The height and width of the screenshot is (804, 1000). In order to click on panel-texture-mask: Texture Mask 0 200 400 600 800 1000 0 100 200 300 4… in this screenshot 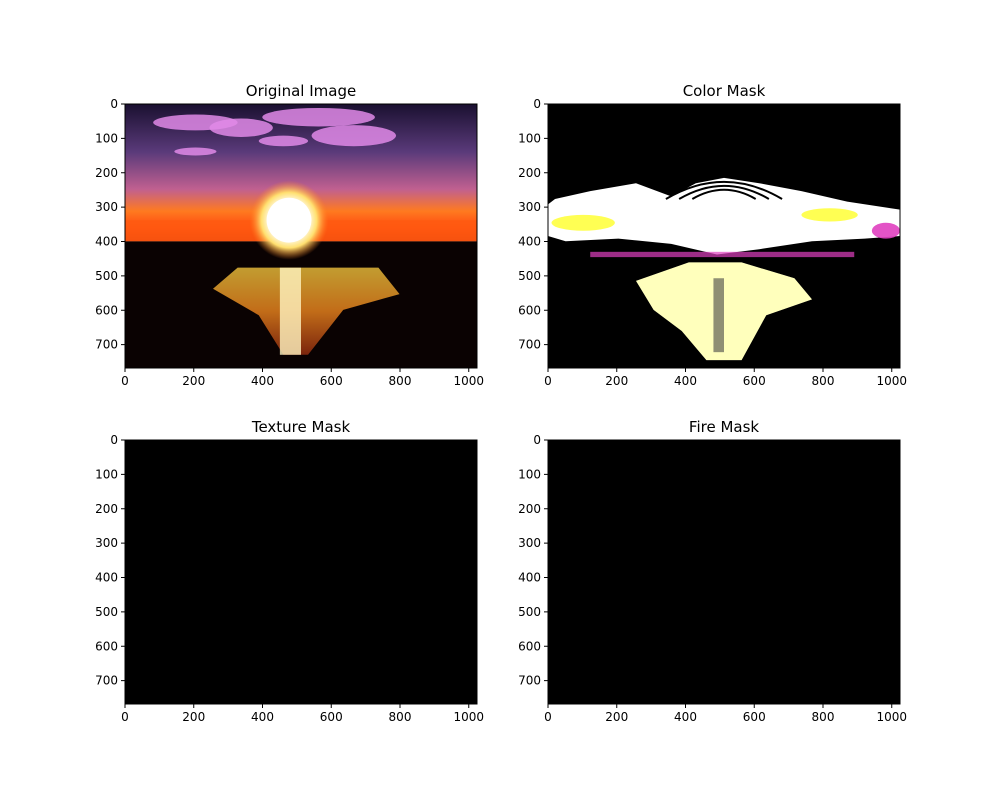, I will do `click(289, 571)`.